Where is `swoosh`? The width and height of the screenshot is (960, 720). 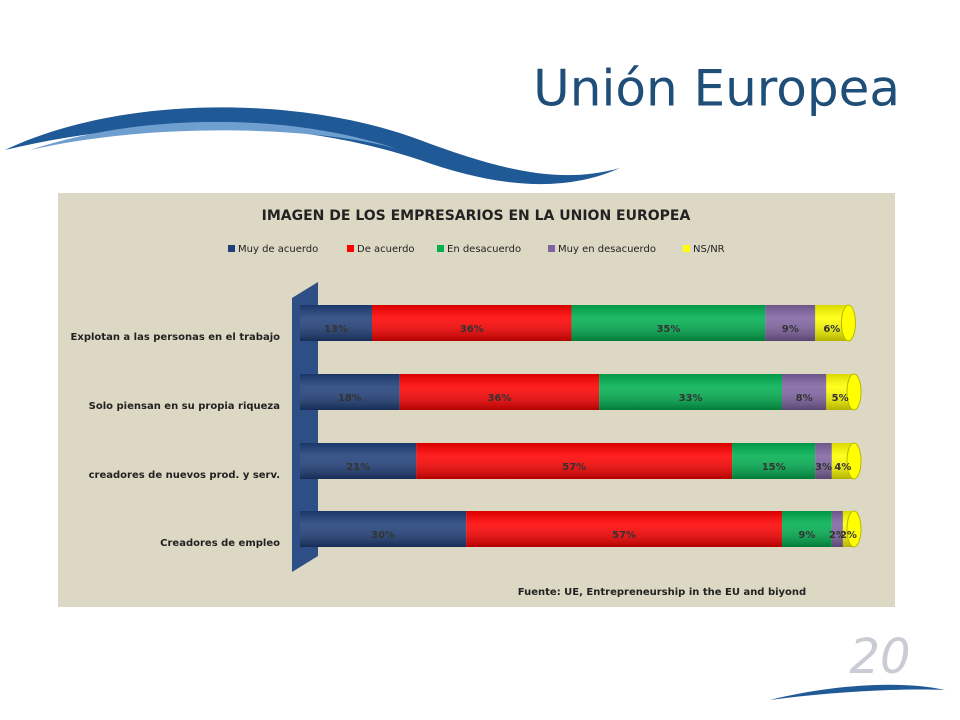
swoosh is located at coordinates (312, 146).